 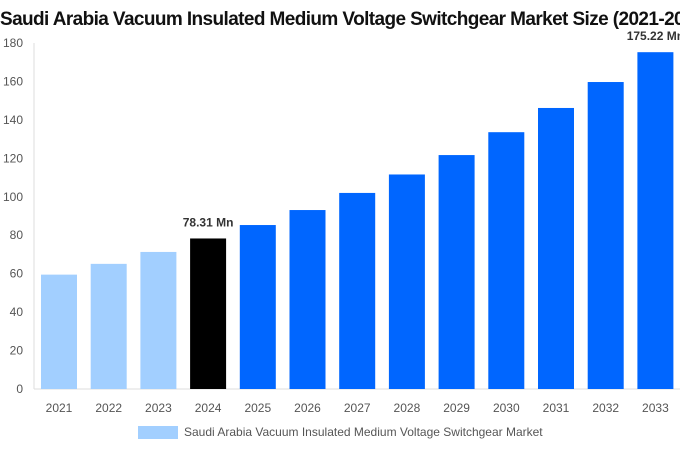 I want to click on x-tick-label: 2024, so click(x=208, y=408).